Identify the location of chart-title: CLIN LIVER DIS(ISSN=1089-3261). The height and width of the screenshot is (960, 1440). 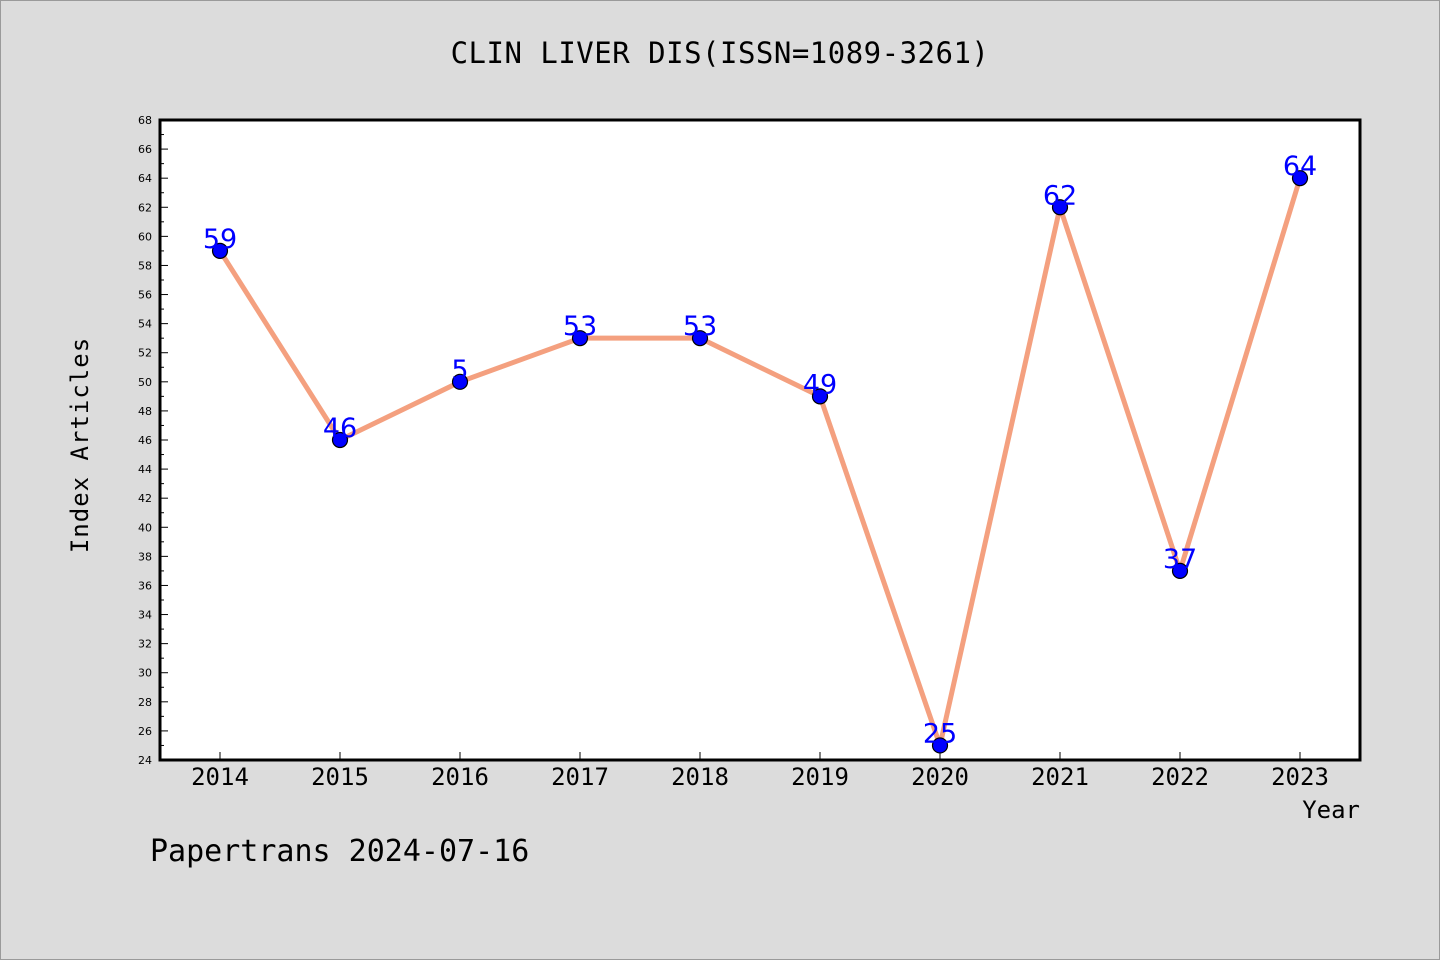
(720, 53).